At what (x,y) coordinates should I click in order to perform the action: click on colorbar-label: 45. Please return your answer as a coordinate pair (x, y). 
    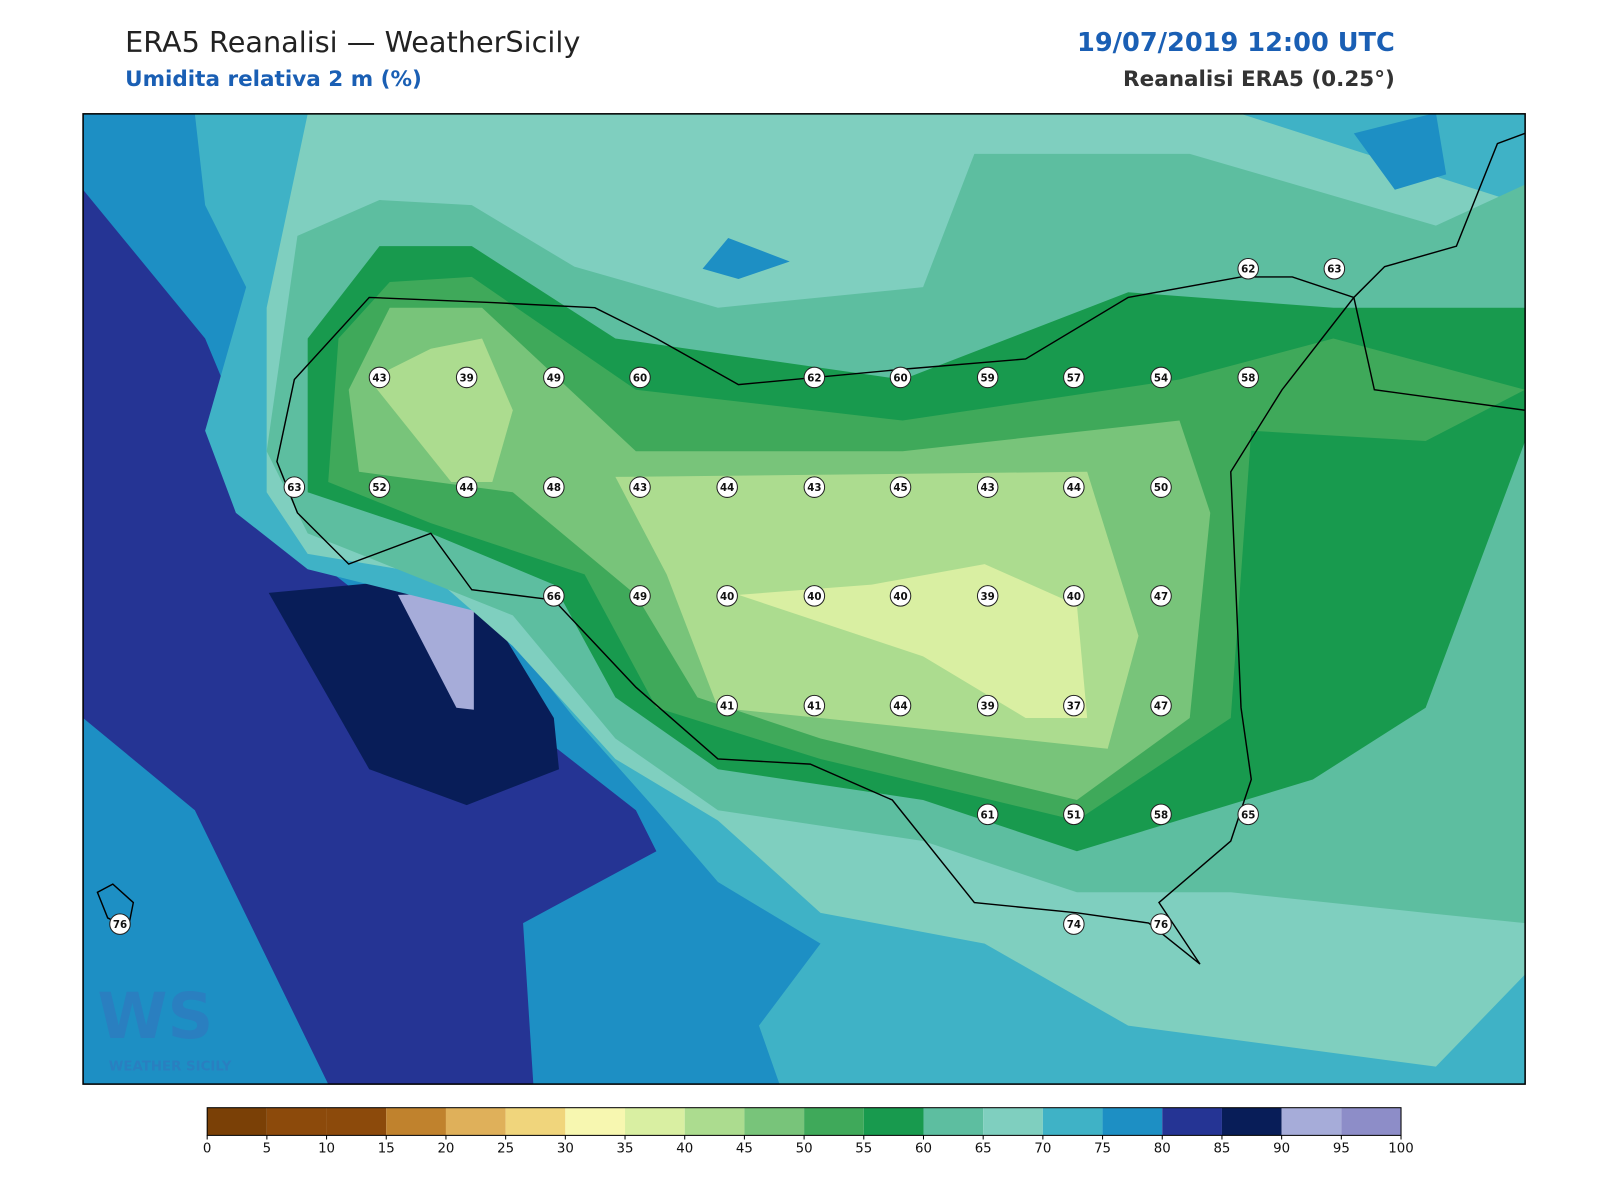
    Looking at the image, I should click on (744, 1149).